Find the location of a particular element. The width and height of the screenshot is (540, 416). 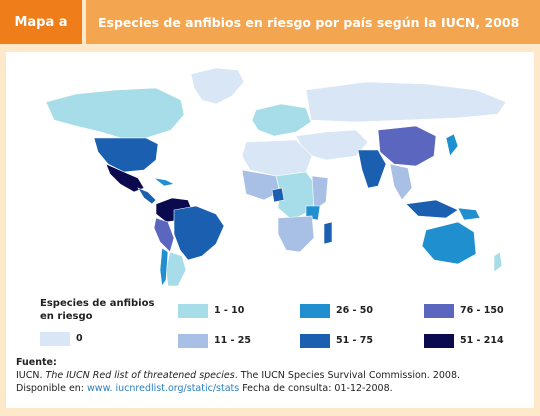

citation-title: The IUCN Red list of threatened species is located at coordinates (140, 375).